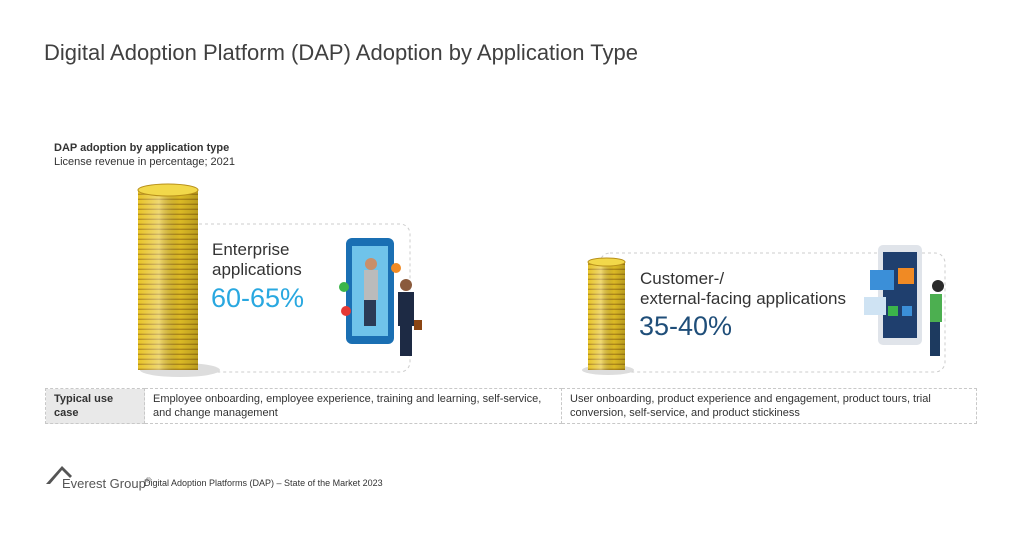 The width and height of the screenshot is (1022, 535). I want to click on section-heading: DAP adoption by application type, so click(142, 148).